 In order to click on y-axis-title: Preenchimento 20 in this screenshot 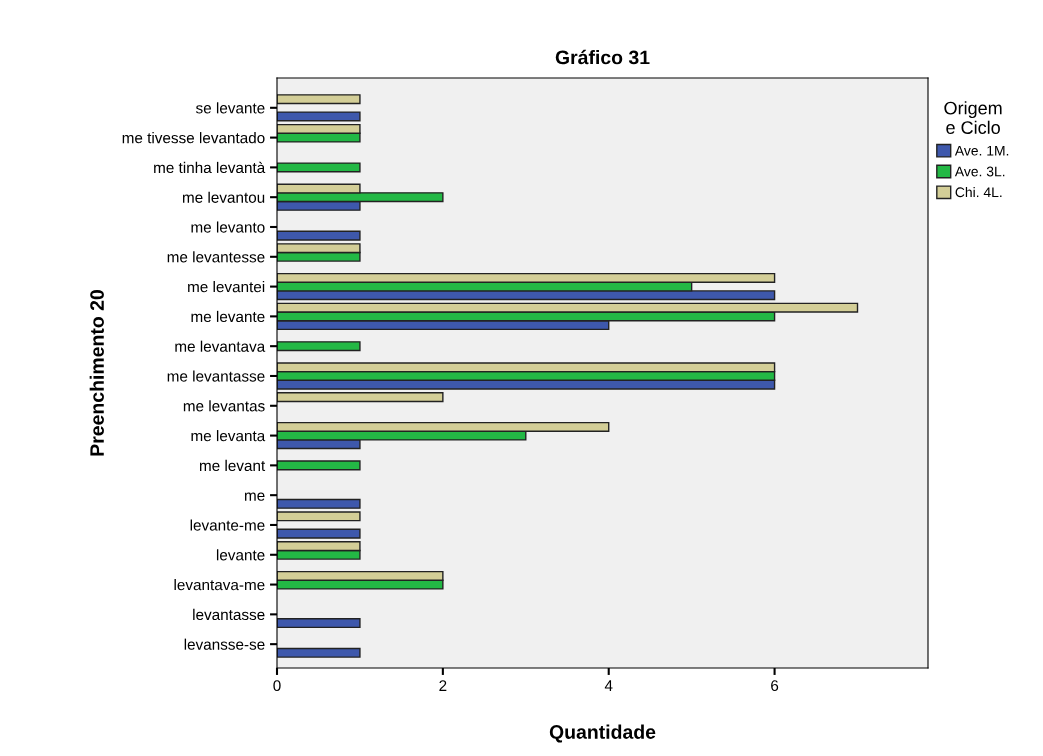, I will do `click(96, 373)`.